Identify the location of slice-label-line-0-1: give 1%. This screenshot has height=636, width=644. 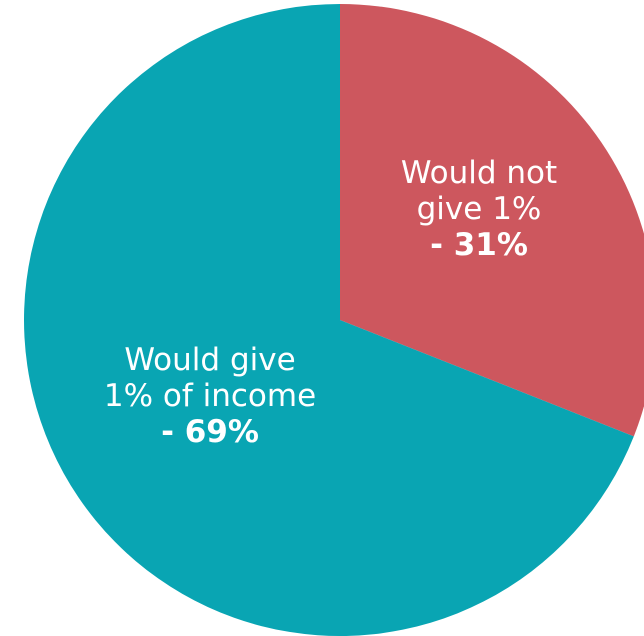
(479, 209).